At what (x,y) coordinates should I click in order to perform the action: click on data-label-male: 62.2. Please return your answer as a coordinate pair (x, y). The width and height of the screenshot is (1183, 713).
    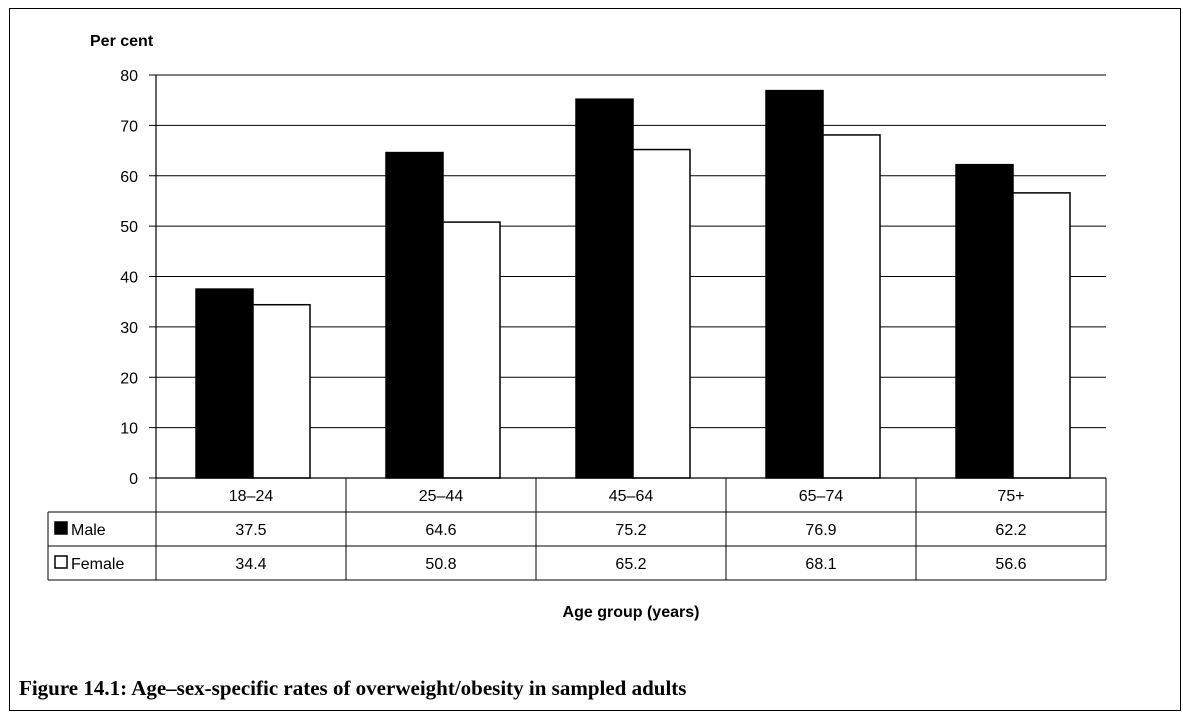
    Looking at the image, I should click on (1010, 530).